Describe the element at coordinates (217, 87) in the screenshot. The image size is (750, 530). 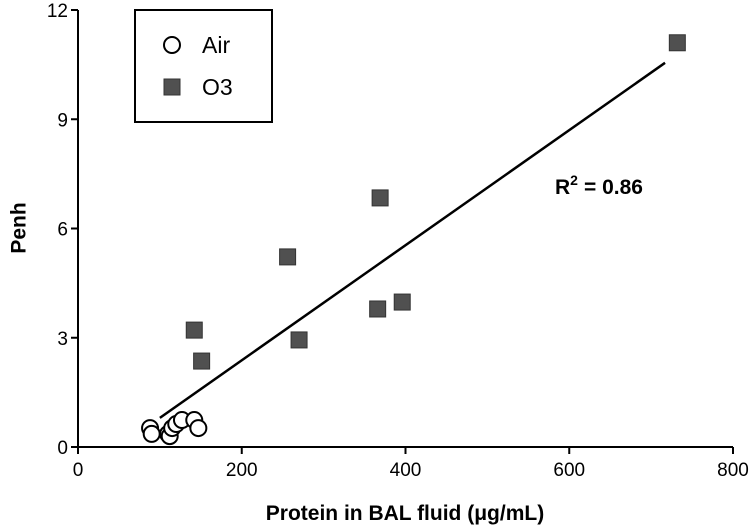
I see `legend-label: O3` at that location.